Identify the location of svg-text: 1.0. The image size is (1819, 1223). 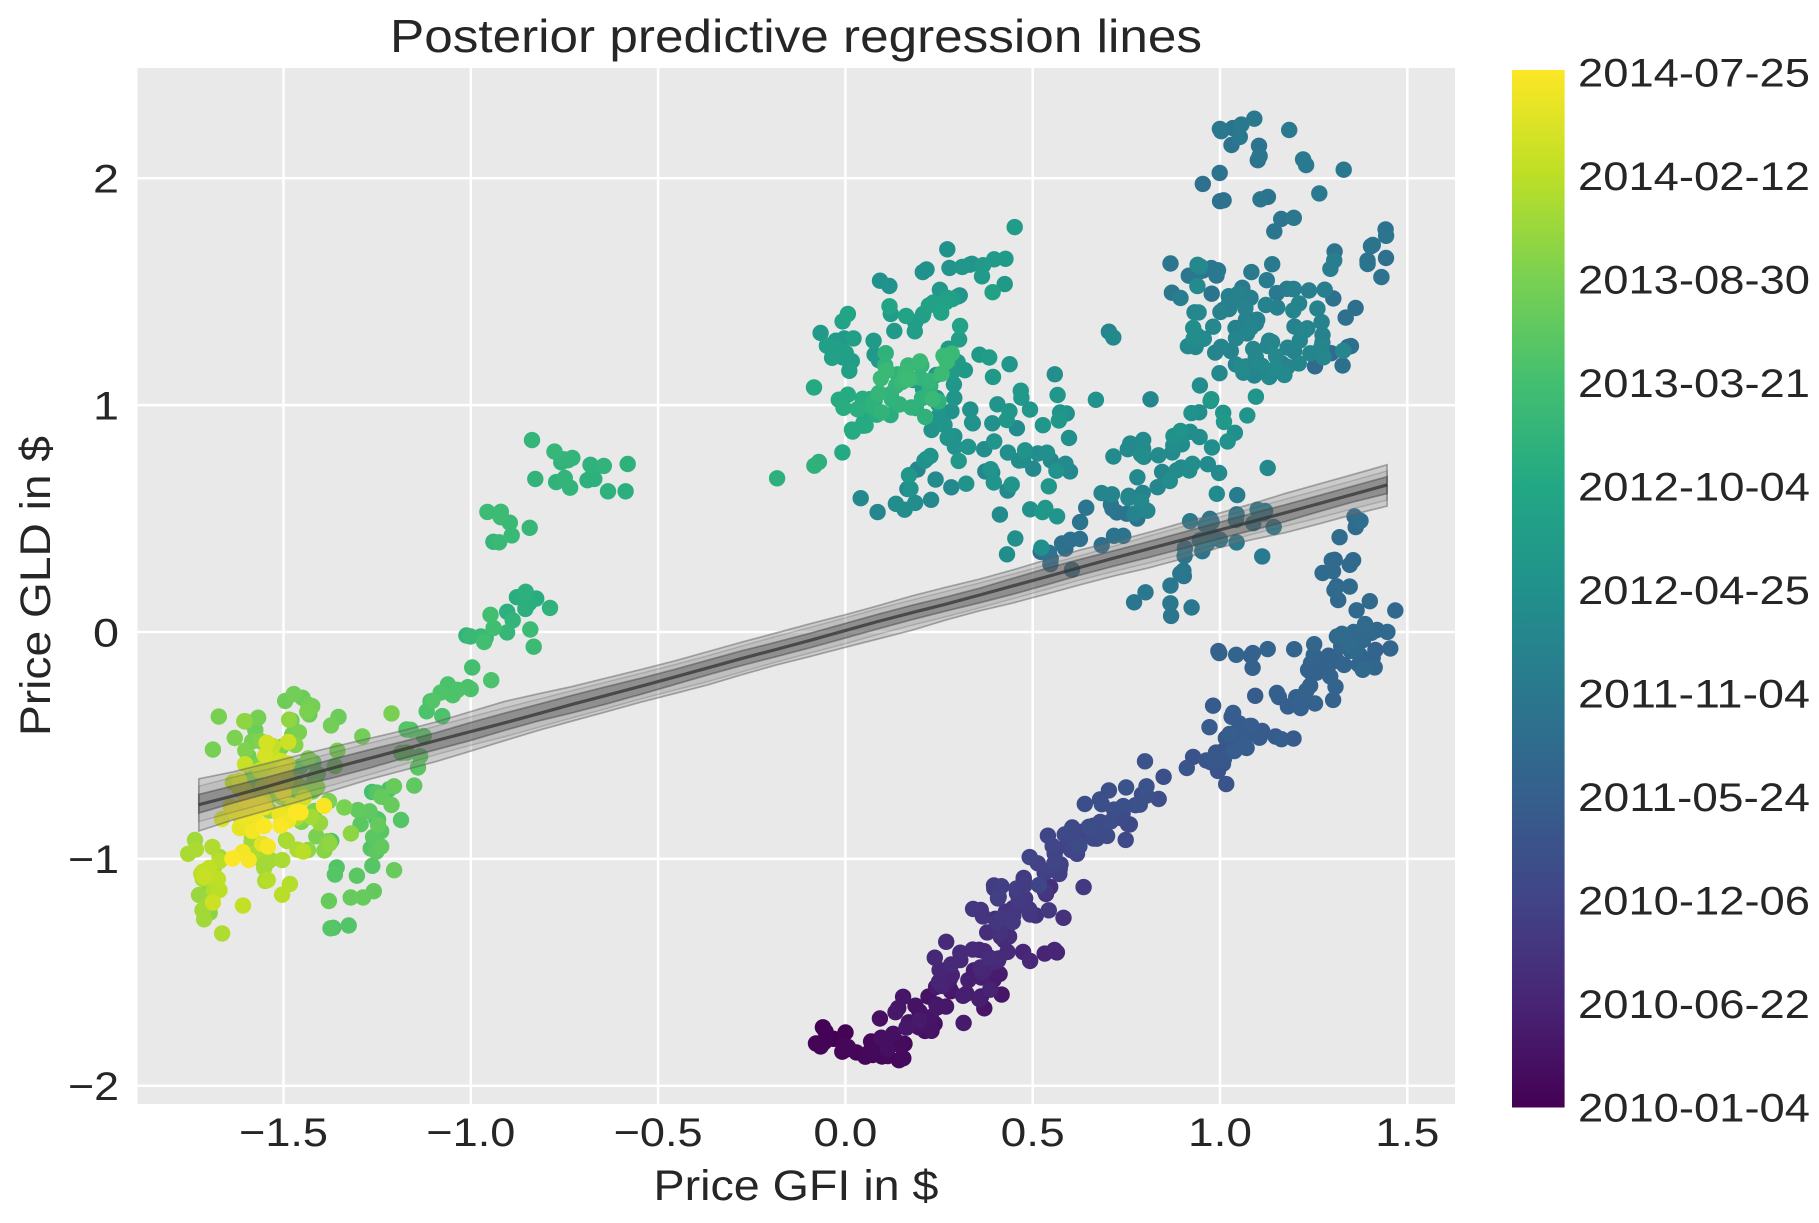
(1220, 1133).